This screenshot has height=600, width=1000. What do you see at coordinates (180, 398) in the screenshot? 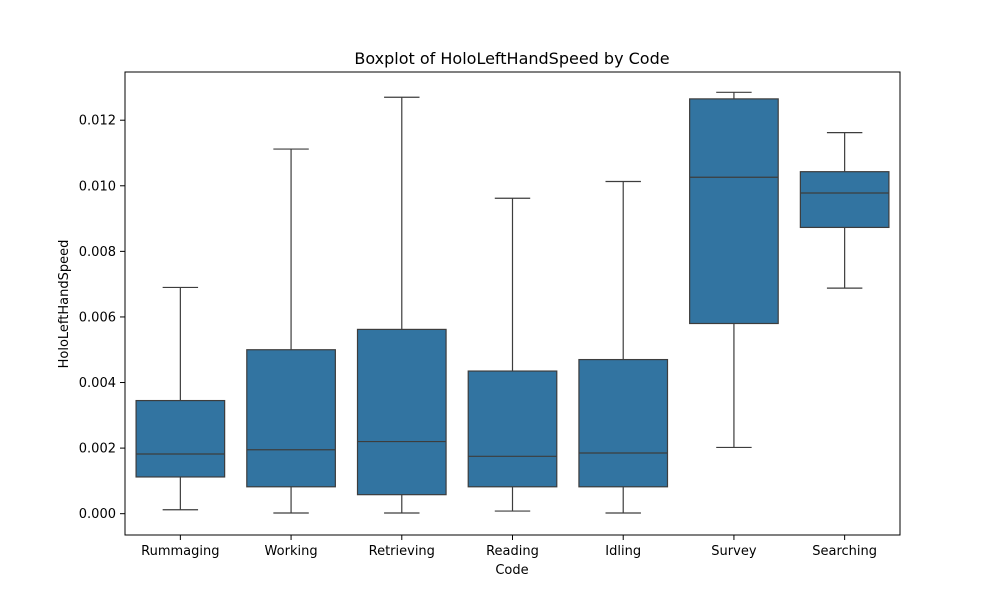
I see `box-rummaging` at bounding box center [180, 398].